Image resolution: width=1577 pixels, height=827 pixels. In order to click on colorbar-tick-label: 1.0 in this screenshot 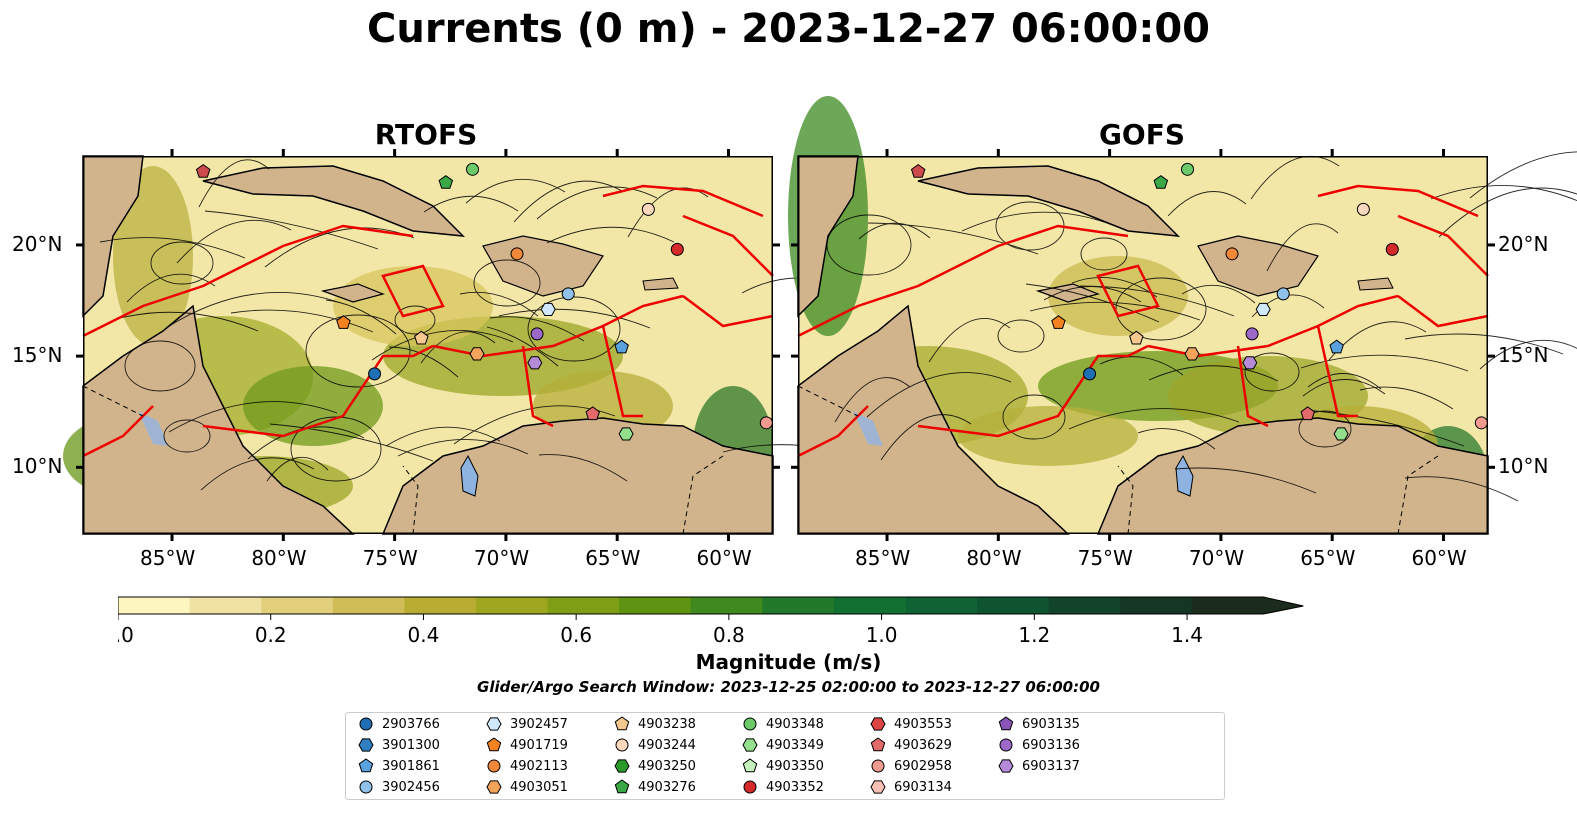, I will do `click(882, 634)`.